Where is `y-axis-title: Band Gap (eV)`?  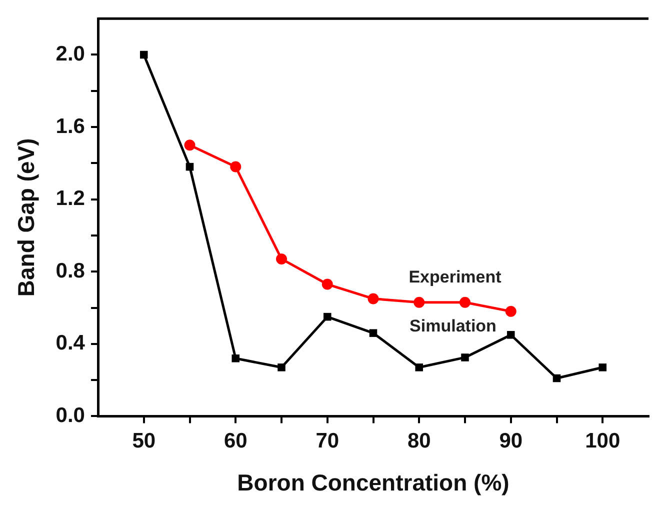
y-axis-title: Band Gap (eV) is located at coordinates (26, 217).